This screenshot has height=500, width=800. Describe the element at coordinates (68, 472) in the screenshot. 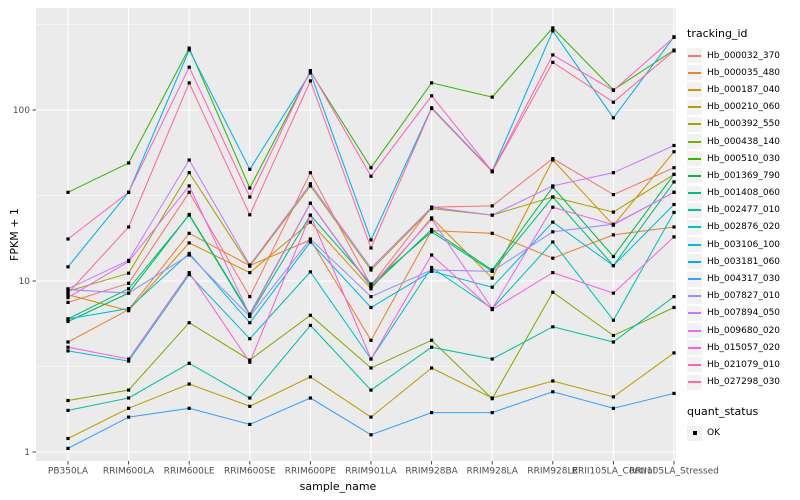

I see `x-tick-label: PB350LA` at that location.